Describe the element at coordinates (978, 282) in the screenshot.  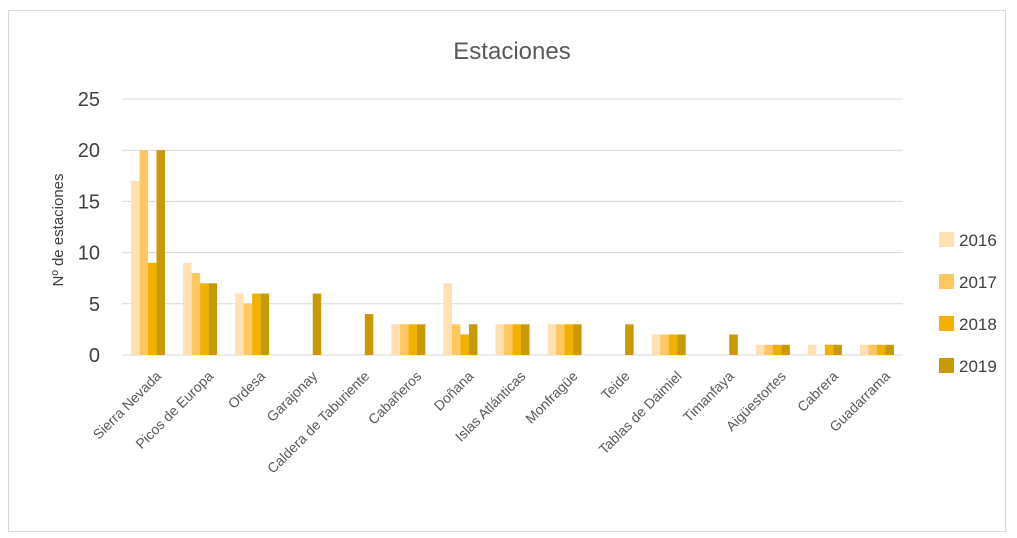
I see `legend-label: 2017` at that location.